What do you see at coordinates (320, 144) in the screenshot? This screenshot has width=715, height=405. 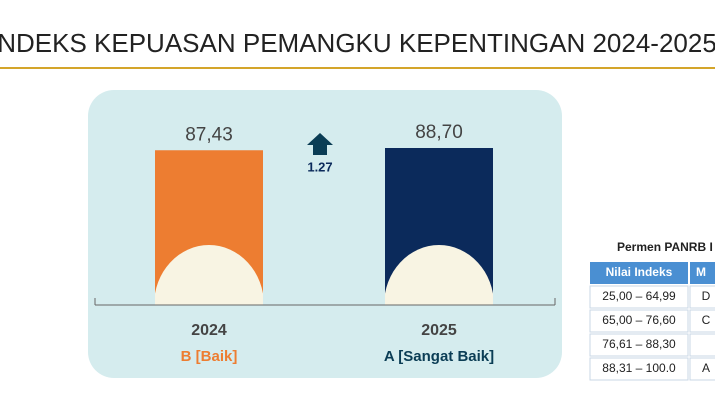 I see `up-arrow-icon` at bounding box center [320, 144].